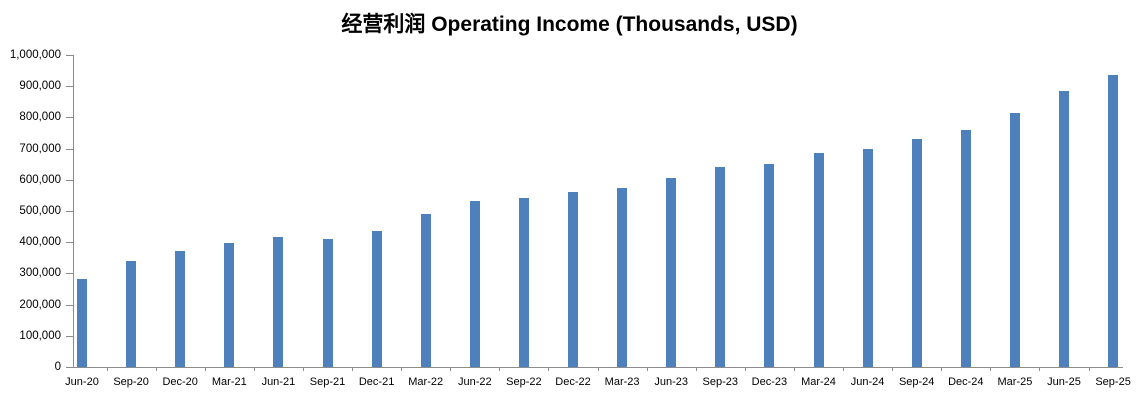 The width and height of the screenshot is (1139, 403). I want to click on y-axis-tick-label: 0, so click(57, 366).